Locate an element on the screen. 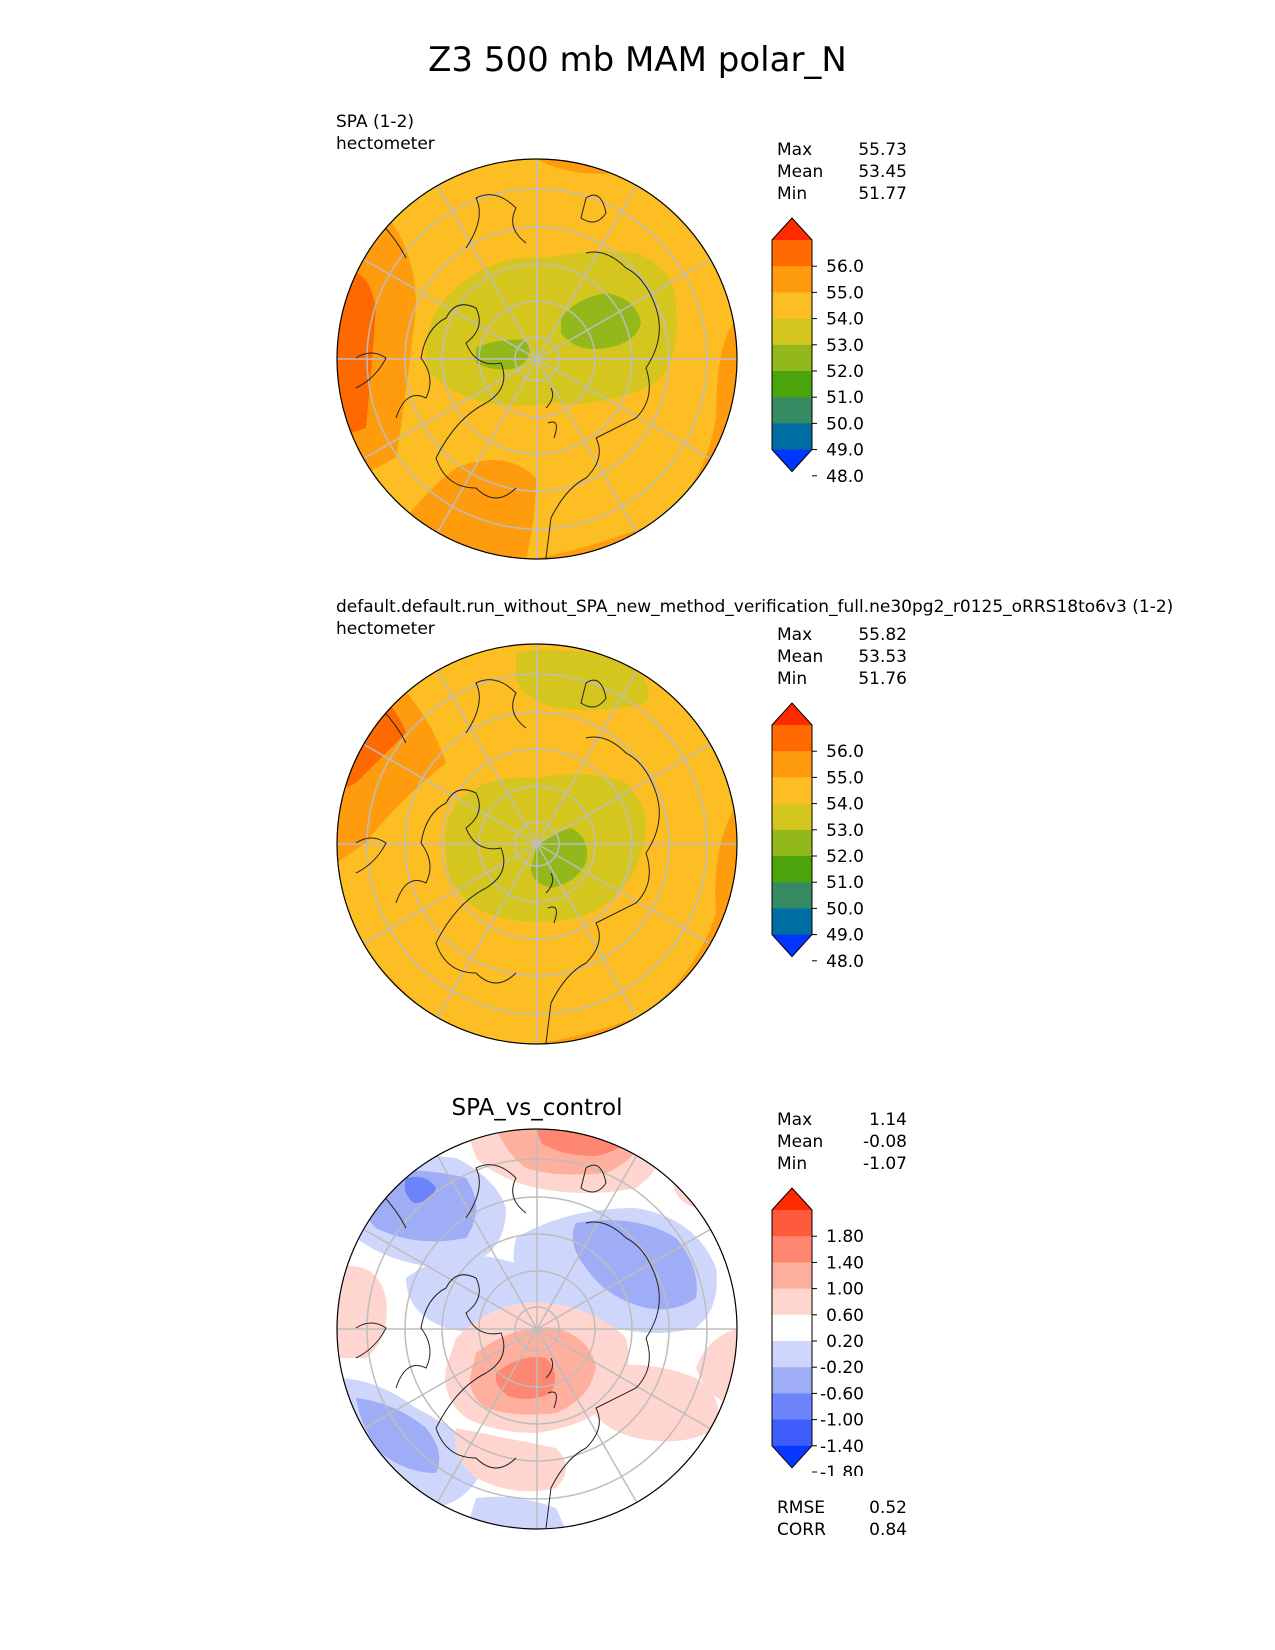  stat-row: Mean 53.45 is located at coordinates (842, 172).